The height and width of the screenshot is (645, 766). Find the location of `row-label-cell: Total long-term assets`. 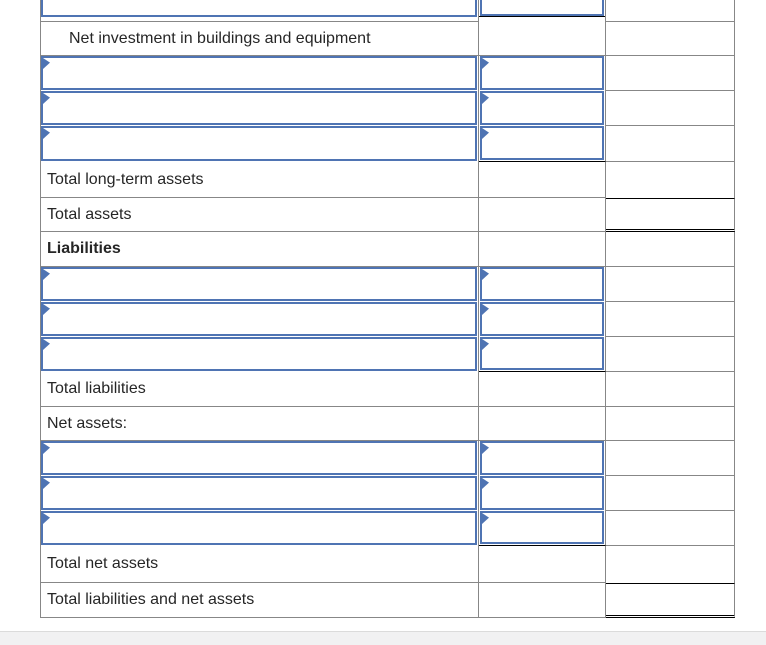

row-label-cell: Total long-term assets is located at coordinates (260, 180).